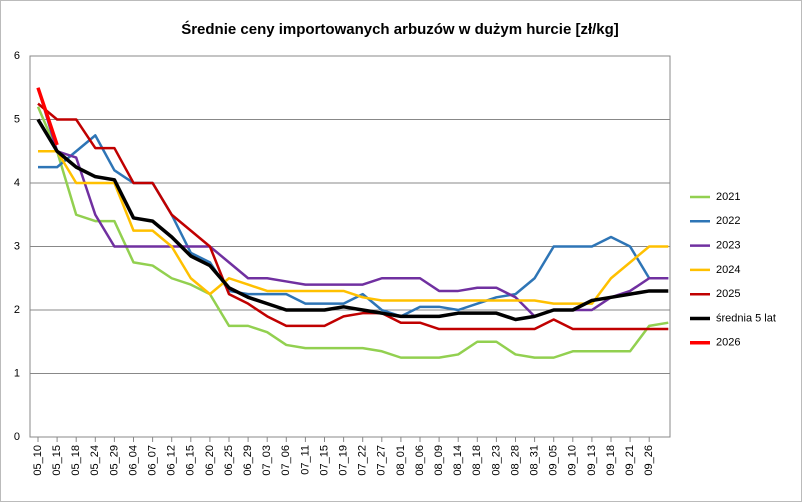 This screenshot has width=802, height=502. What do you see at coordinates (324, 460) in the screenshot?
I see `x-tick-label: 07_15` at bounding box center [324, 460].